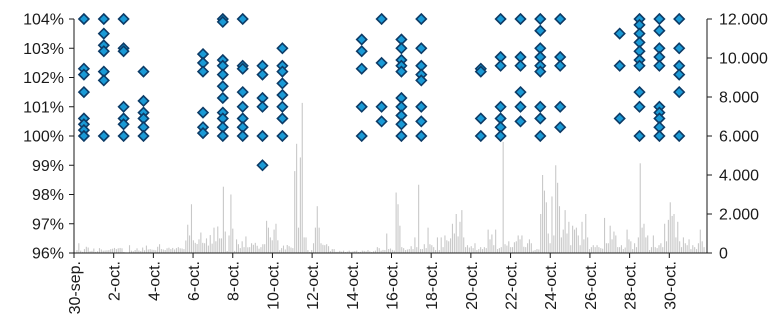  What do you see at coordinates (43, 78) in the screenshot?
I see `left-tick-label: 102%` at bounding box center [43, 78].